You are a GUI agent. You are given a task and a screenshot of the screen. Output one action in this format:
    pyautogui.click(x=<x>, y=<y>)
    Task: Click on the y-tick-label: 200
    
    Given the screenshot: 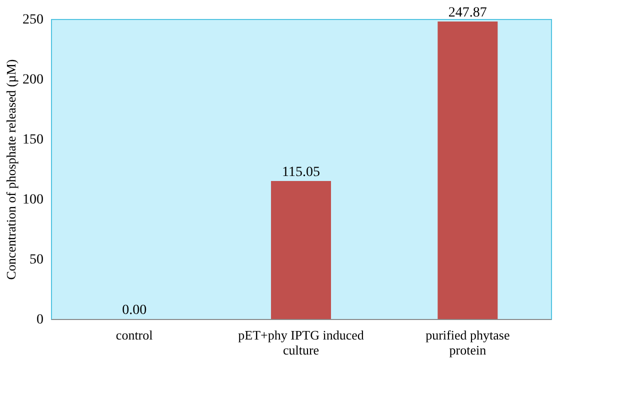 What is the action you would take?
    pyautogui.click(x=33, y=80)
    